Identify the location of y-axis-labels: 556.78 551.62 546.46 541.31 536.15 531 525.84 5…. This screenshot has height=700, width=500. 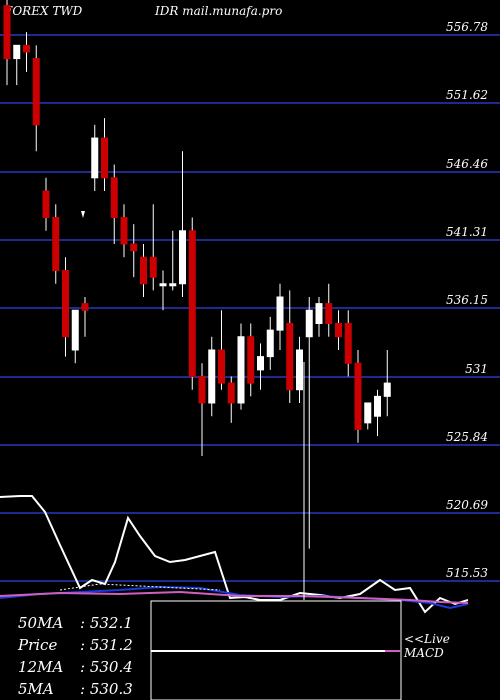
(467, 300).